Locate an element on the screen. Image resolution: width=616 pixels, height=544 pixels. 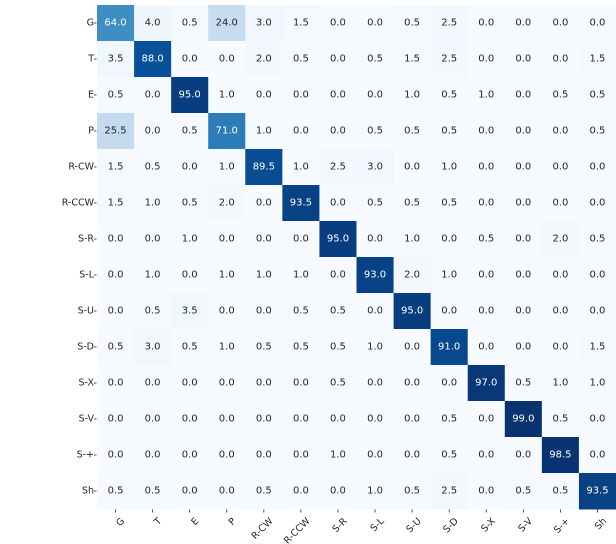
x-tick-label: Sh is located at coordinates (601, 524).